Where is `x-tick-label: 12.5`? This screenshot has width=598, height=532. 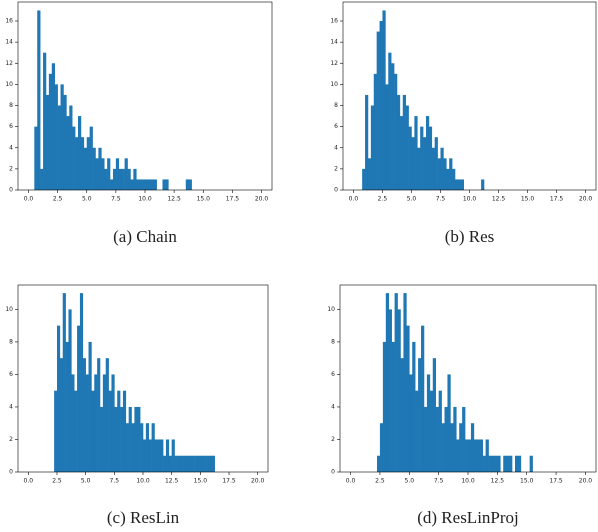 x-tick-label: 12.5 is located at coordinates (174, 199).